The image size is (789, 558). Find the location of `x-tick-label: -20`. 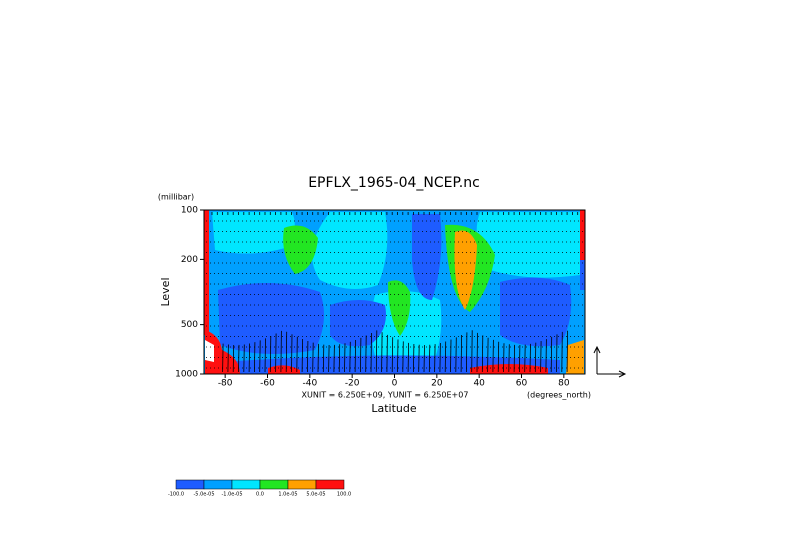

x-tick-label: -20 is located at coordinates (352, 384).